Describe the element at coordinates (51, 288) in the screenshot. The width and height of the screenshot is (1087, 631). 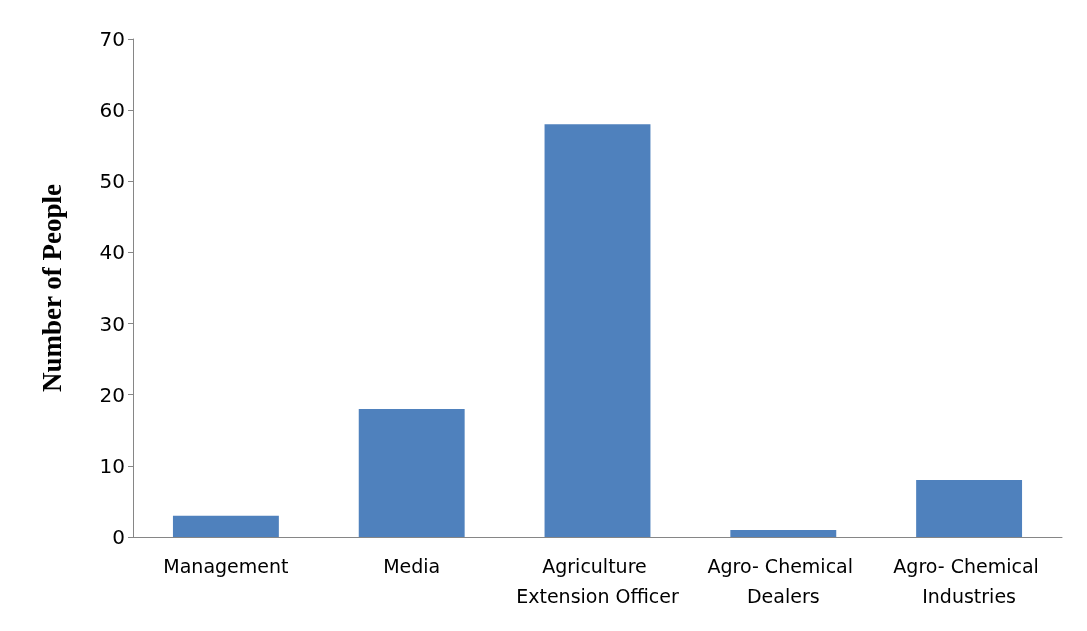
I see `y-axis-title: Number of People` at that location.